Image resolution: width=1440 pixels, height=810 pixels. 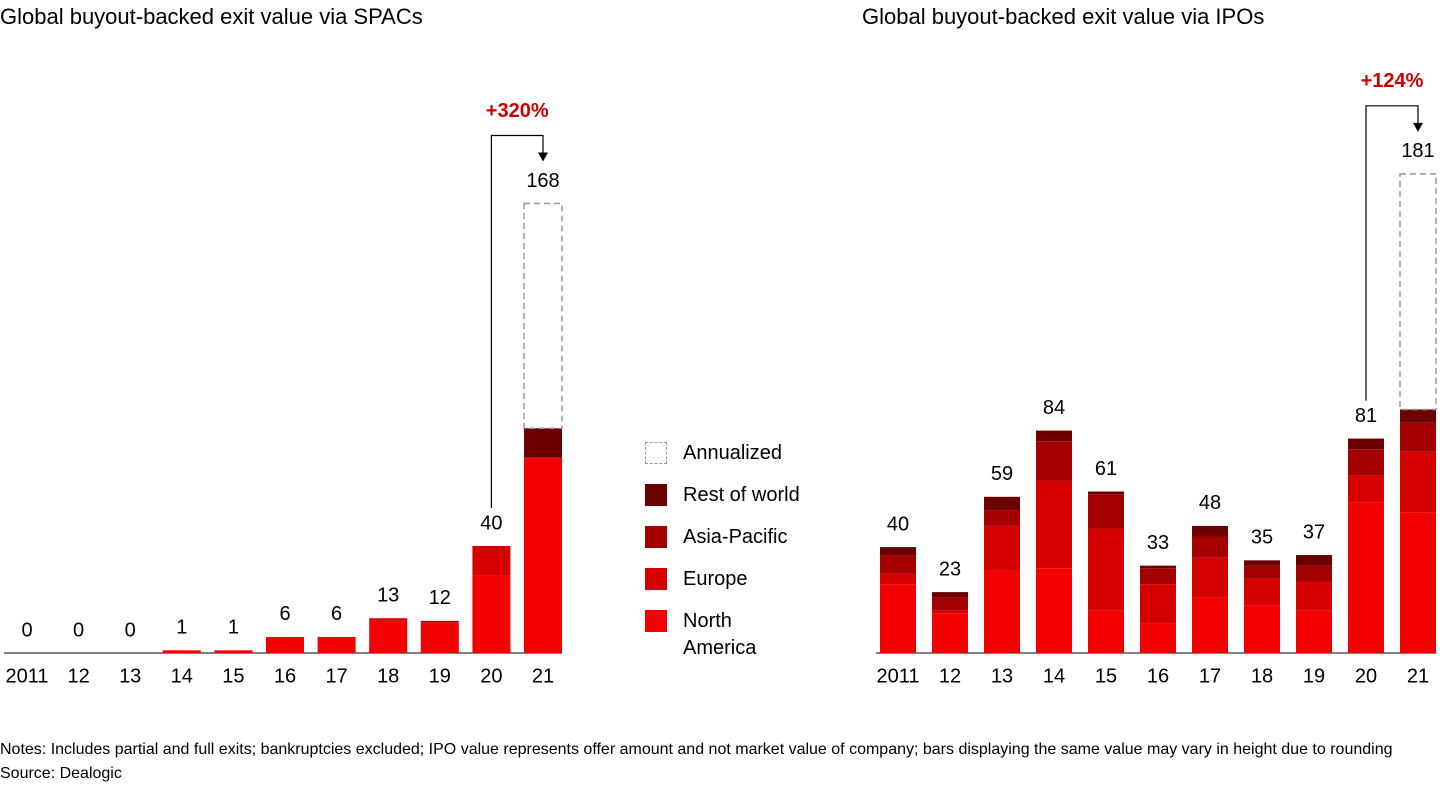 I want to click on legend-label: Rest of world, so click(x=741, y=495).